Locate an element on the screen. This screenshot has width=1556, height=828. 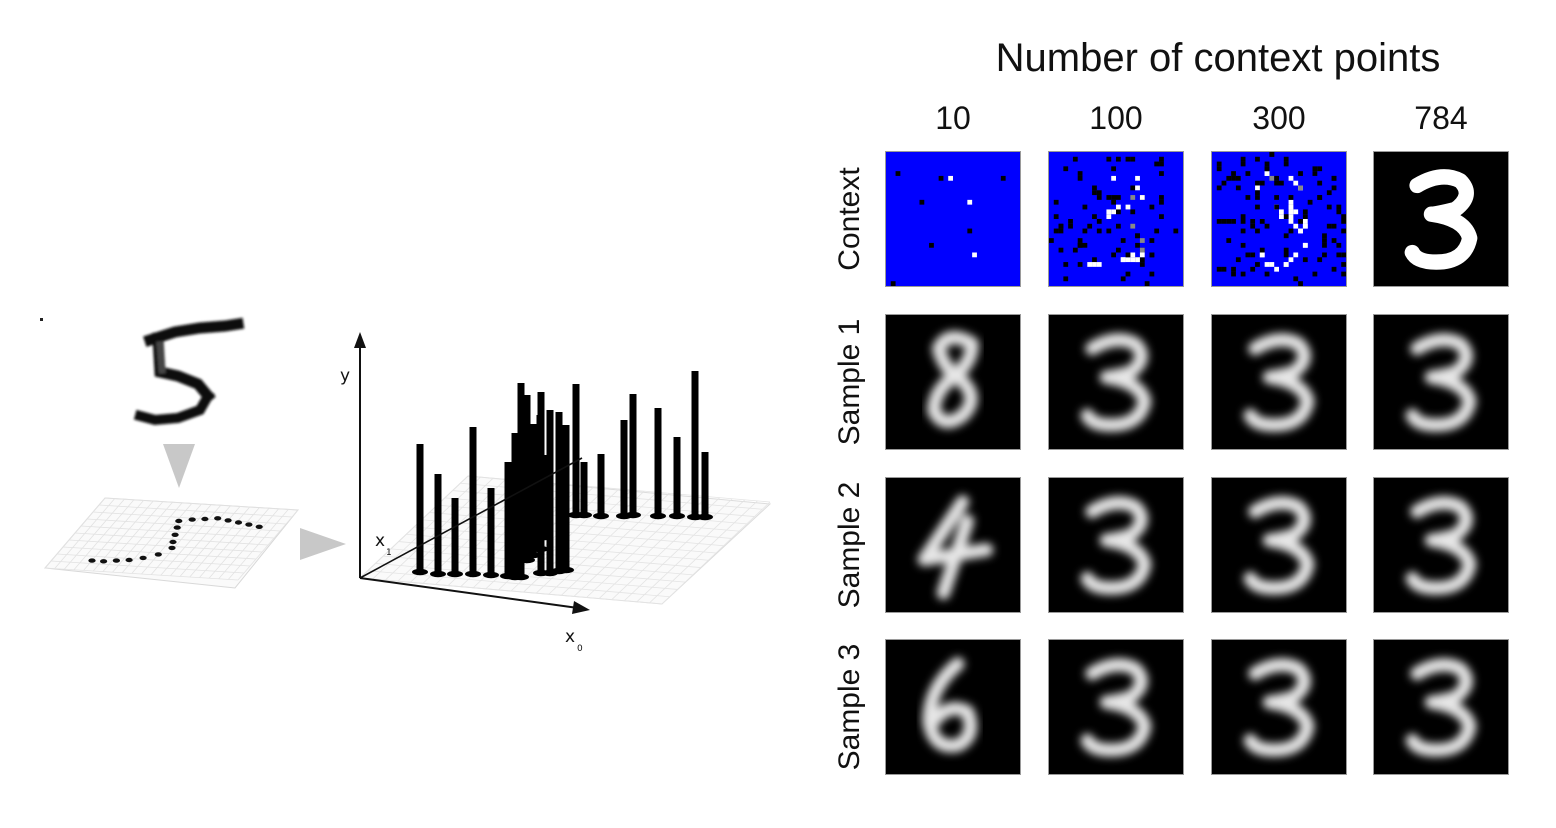
column-header-10: 10 is located at coordinates (953, 118).